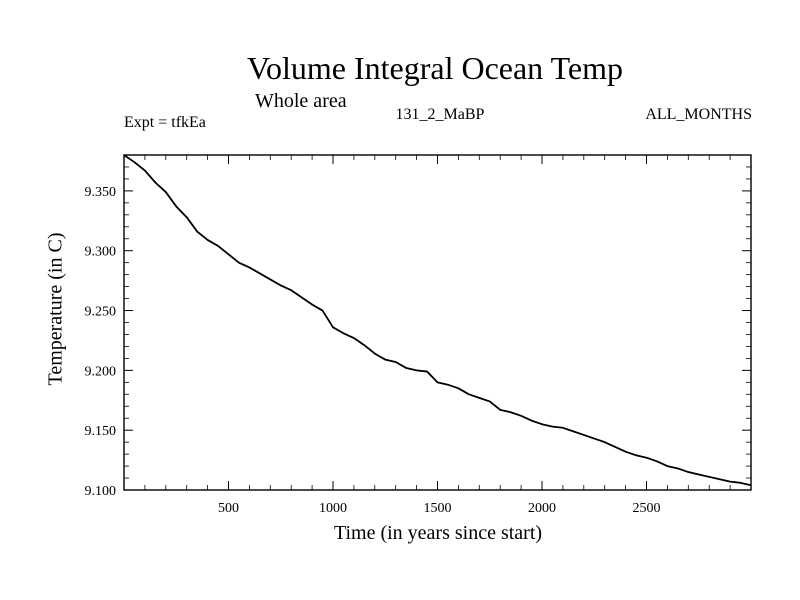 This screenshot has width=800, height=600. What do you see at coordinates (698, 114) in the screenshot?
I see `months-label: ALL_MONTHS` at bounding box center [698, 114].